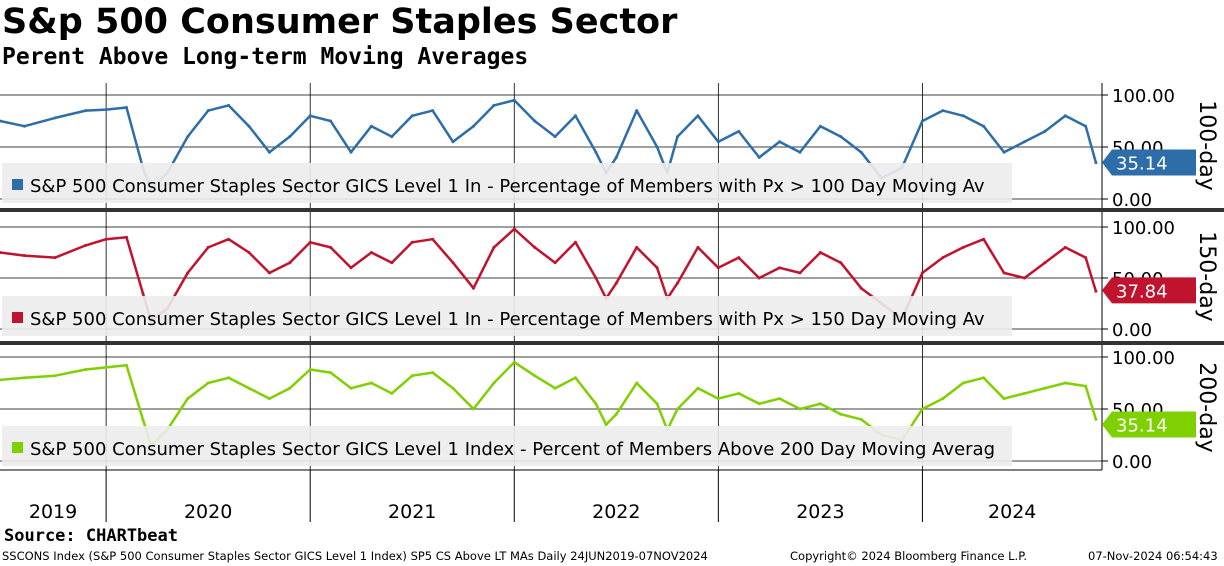 The height and width of the screenshot is (566, 1224). I want to click on year-label-2020: 2020, so click(208, 512).